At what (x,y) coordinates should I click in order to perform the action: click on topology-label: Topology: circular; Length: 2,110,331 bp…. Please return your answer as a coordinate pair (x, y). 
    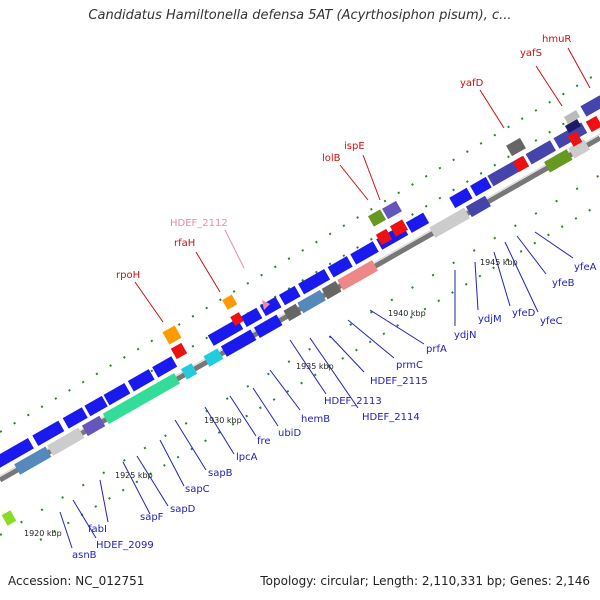
    Looking at the image, I should click on (425, 581).